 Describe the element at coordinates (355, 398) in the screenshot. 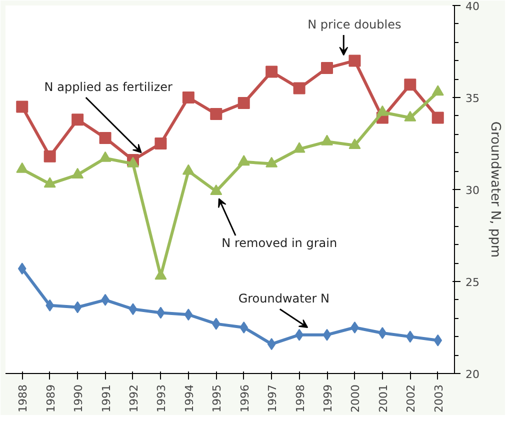

I see `x-tick-label: 2000` at that location.